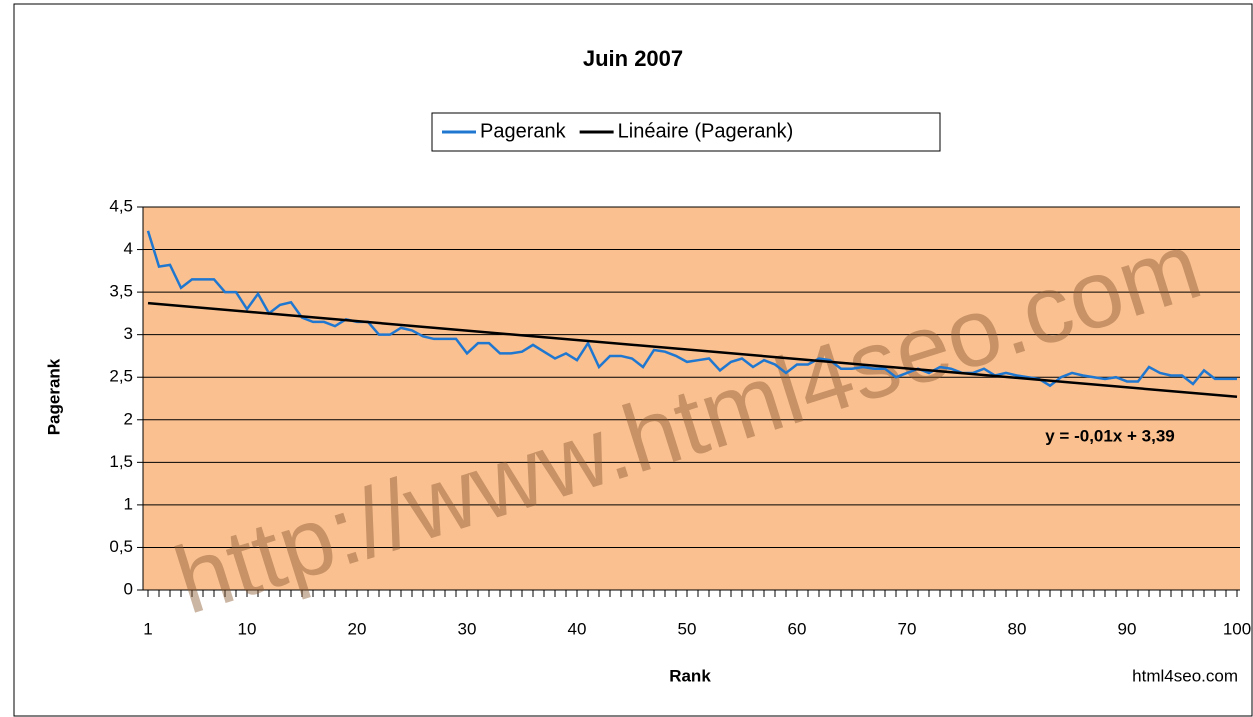 Image resolution: width=1253 pixels, height=717 pixels. What do you see at coordinates (467, 628) in the screenshot?
I see `x-tick-label: 30` at bounding box center [467, 628].